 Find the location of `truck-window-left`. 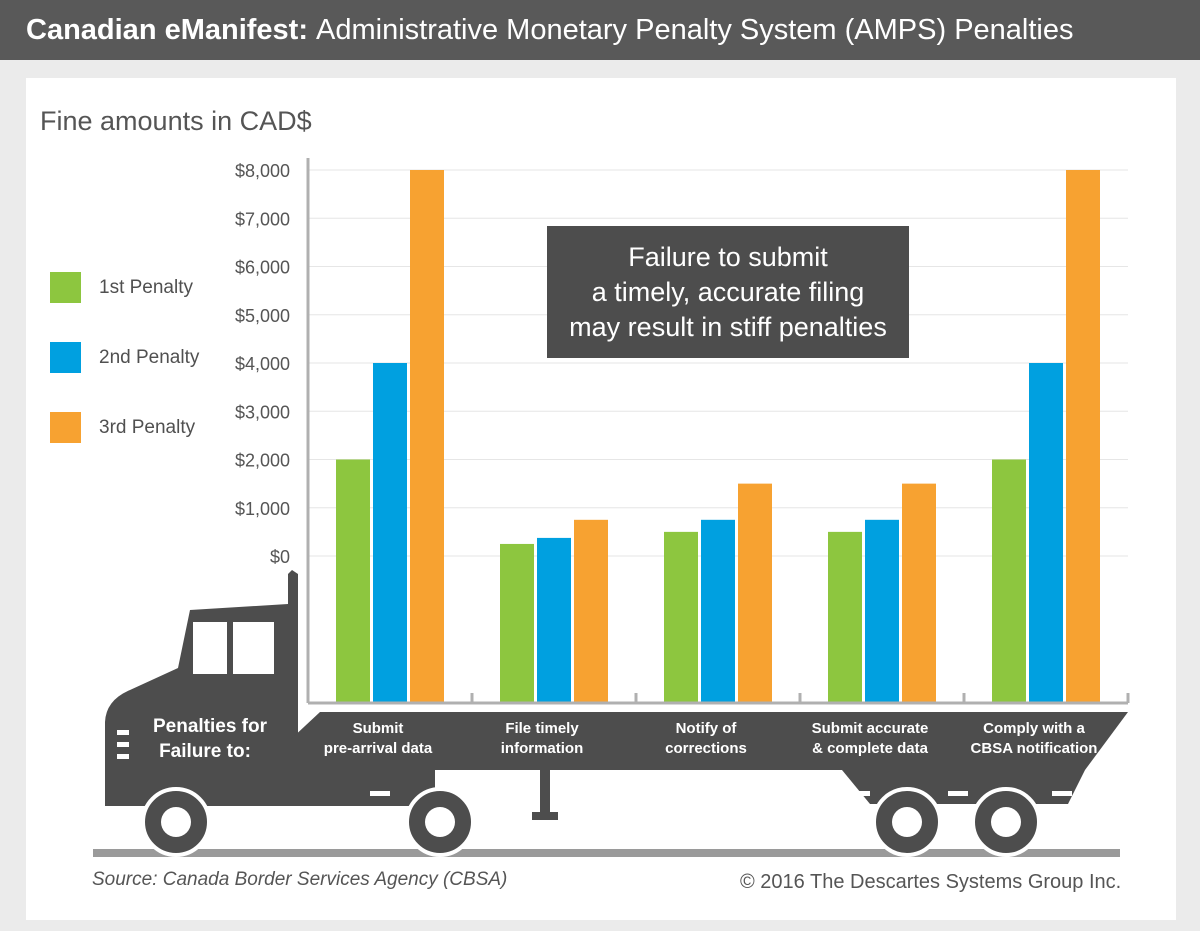

truck-window-left is located at coordinates (210, 648).